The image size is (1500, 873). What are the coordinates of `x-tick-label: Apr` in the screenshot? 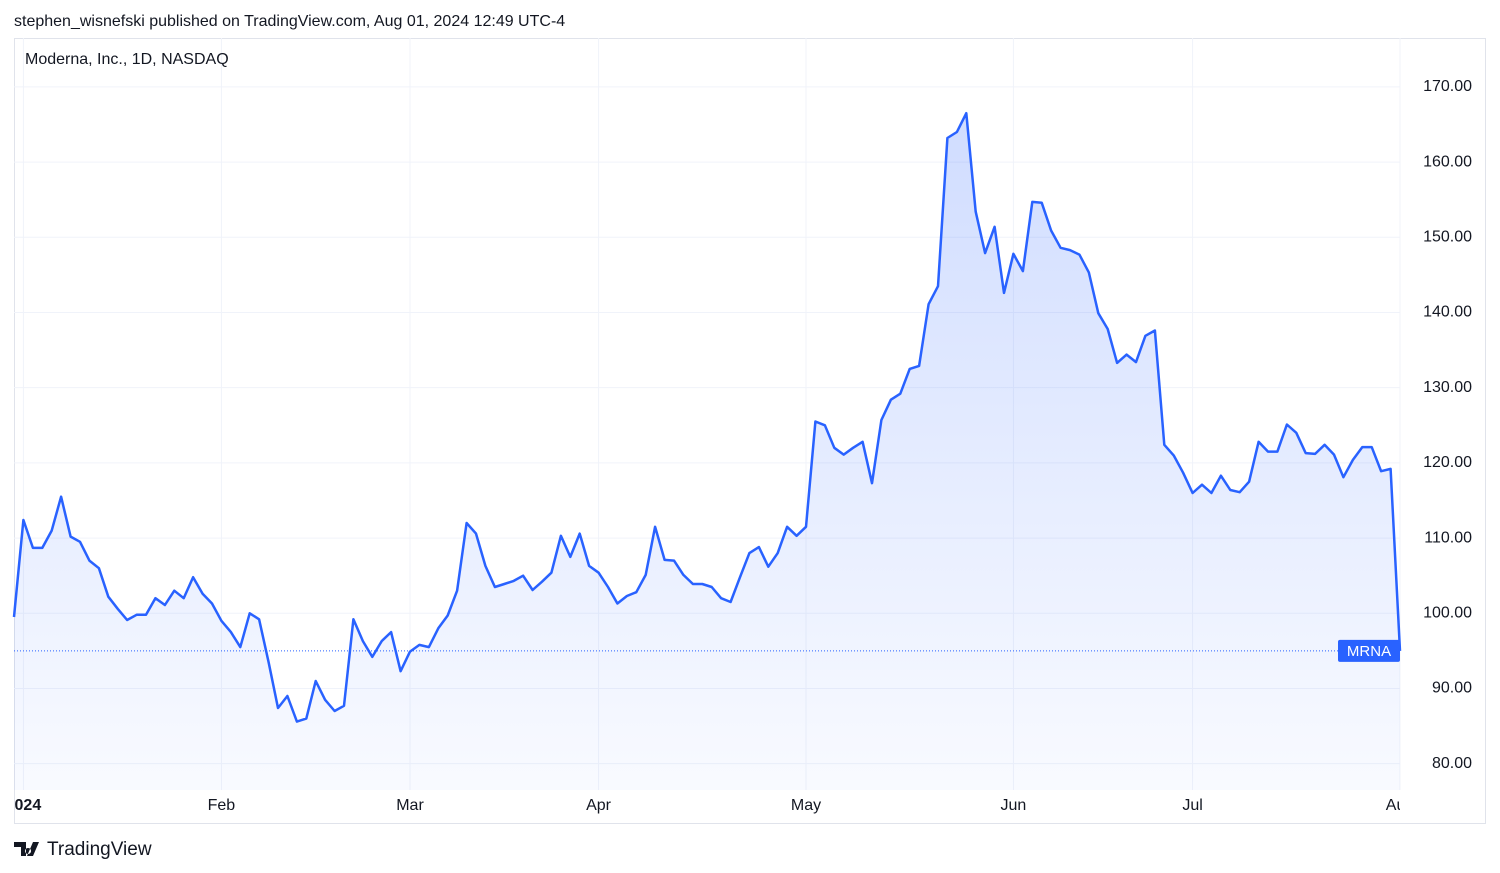 It's located at (599, 805).